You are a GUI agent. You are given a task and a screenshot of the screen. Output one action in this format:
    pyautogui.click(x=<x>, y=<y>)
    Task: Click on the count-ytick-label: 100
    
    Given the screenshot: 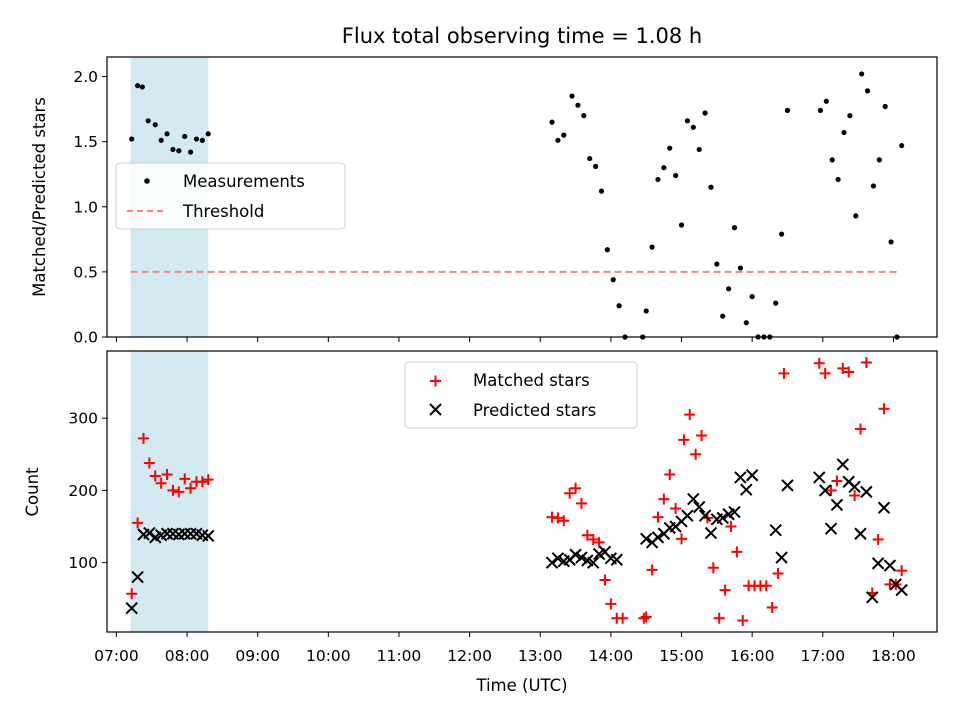 What is the action you would take?
    pyautogui.click(x=83, y=563)
    